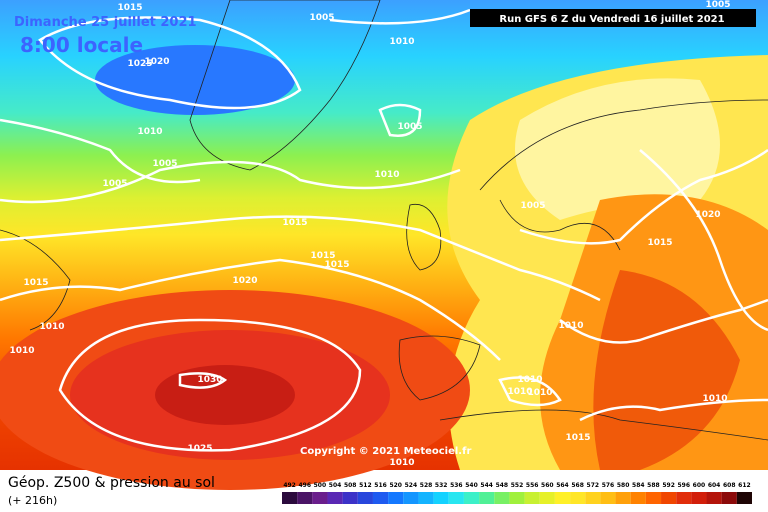 This screenshot has width=768, height=512. What do you see at coordinates (729, 485) in the screenshot?
I see `legend-value: 608` at bounding box center [729, 485].